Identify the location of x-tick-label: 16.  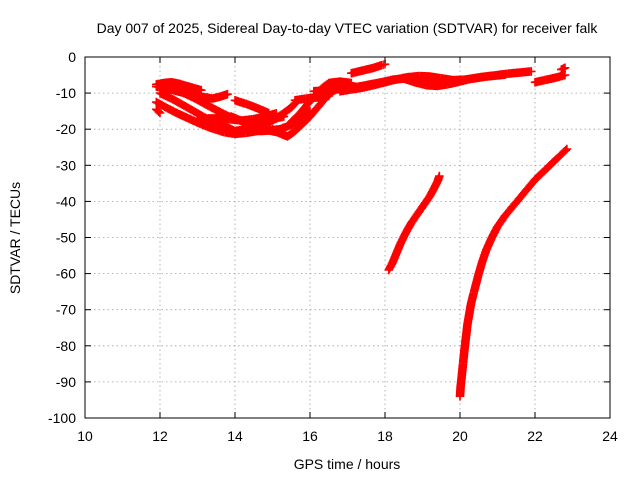
(310, 436).